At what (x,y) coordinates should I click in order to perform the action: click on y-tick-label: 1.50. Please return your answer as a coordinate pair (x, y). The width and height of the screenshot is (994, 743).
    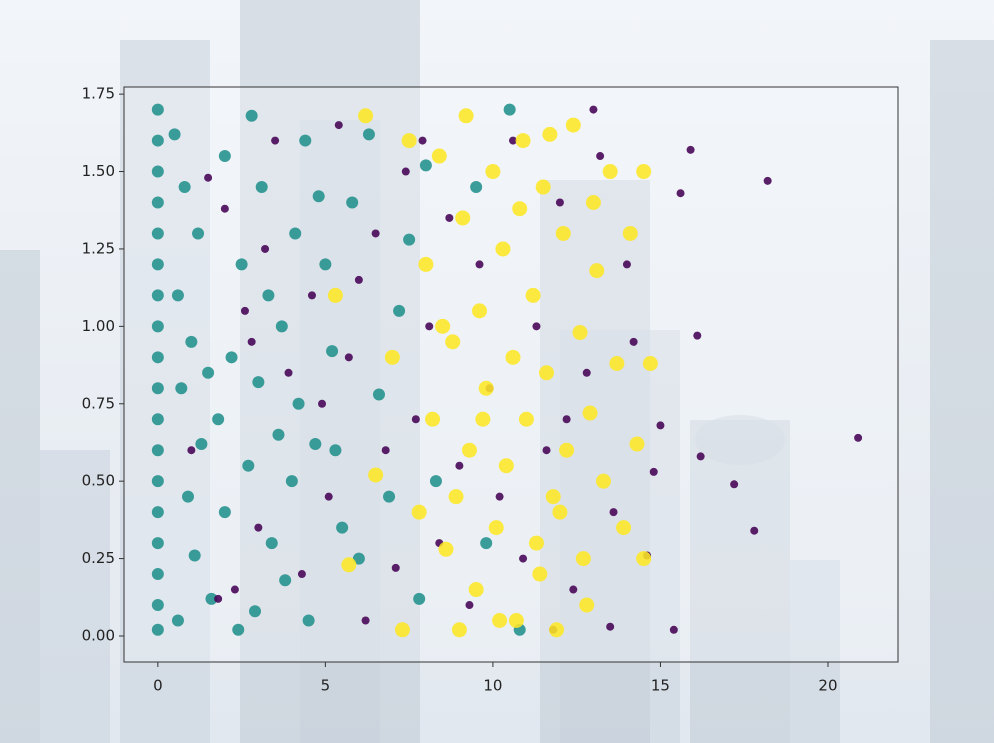
    Looking at the image, I should click on (98, 171).